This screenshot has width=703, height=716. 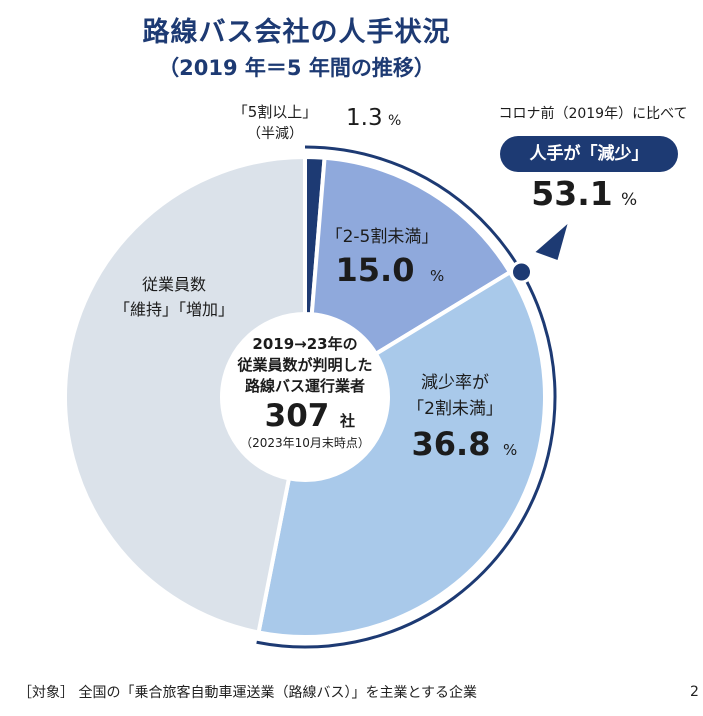 What do you see at coordinates (592, 113) in the screenshot?
I see `callout-heading: コロナ前（2019年）に比べて` at bounding box center [592, 113].